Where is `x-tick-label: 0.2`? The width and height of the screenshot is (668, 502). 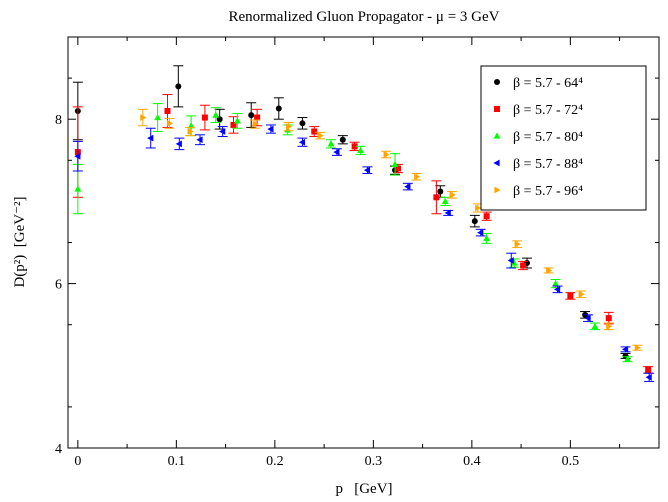
x-tick-label: 0.2 is located at coordinates (275, 461).